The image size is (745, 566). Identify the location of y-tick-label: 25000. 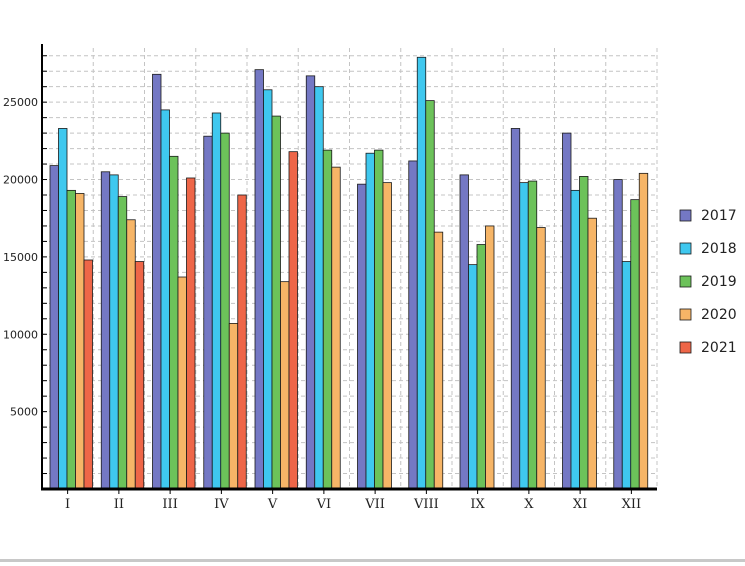
(20, 102).